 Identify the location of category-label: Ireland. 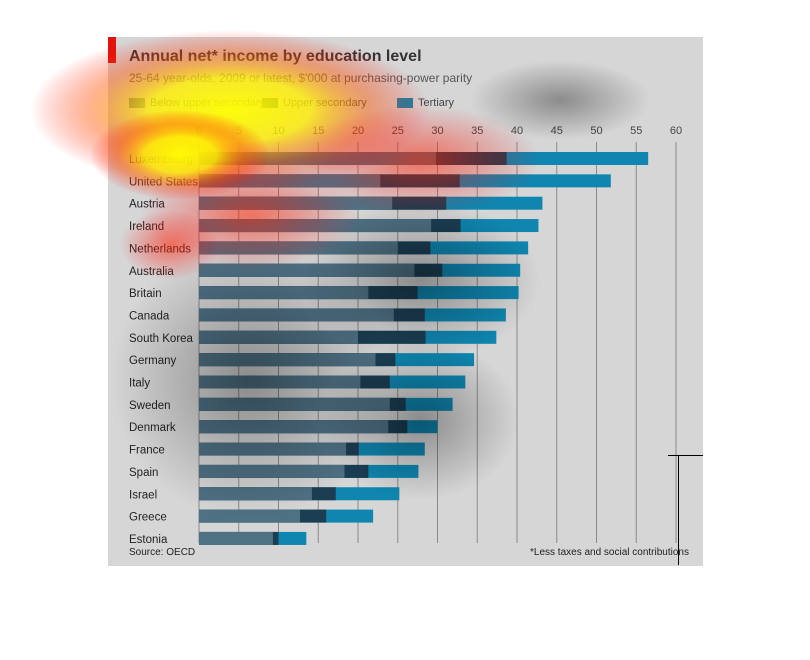
(146, 227).